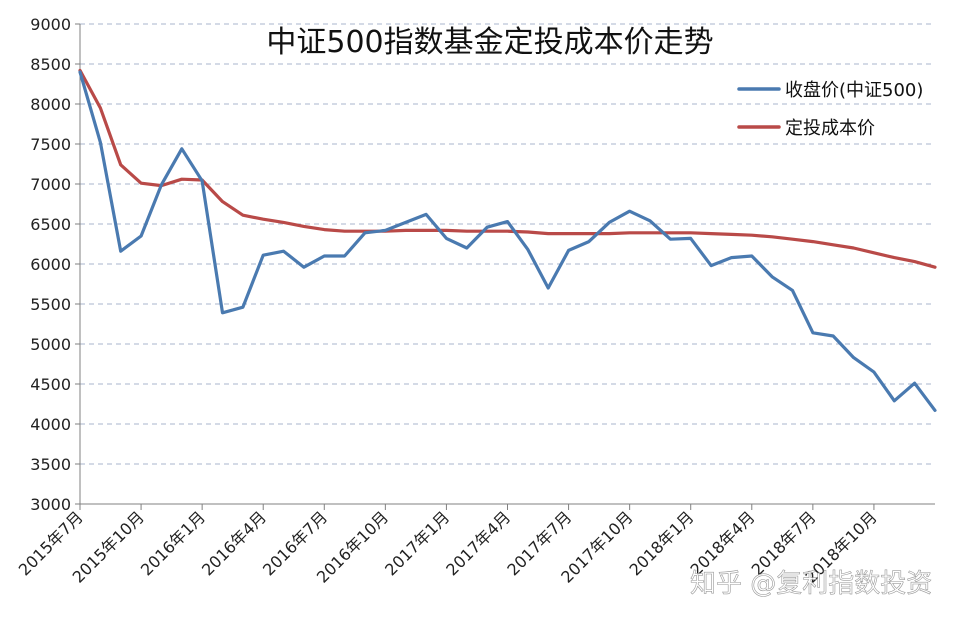 The height and width of the screenshot is (626, 978). I want to click on y-tick-label: 6500, so click(50, 224).